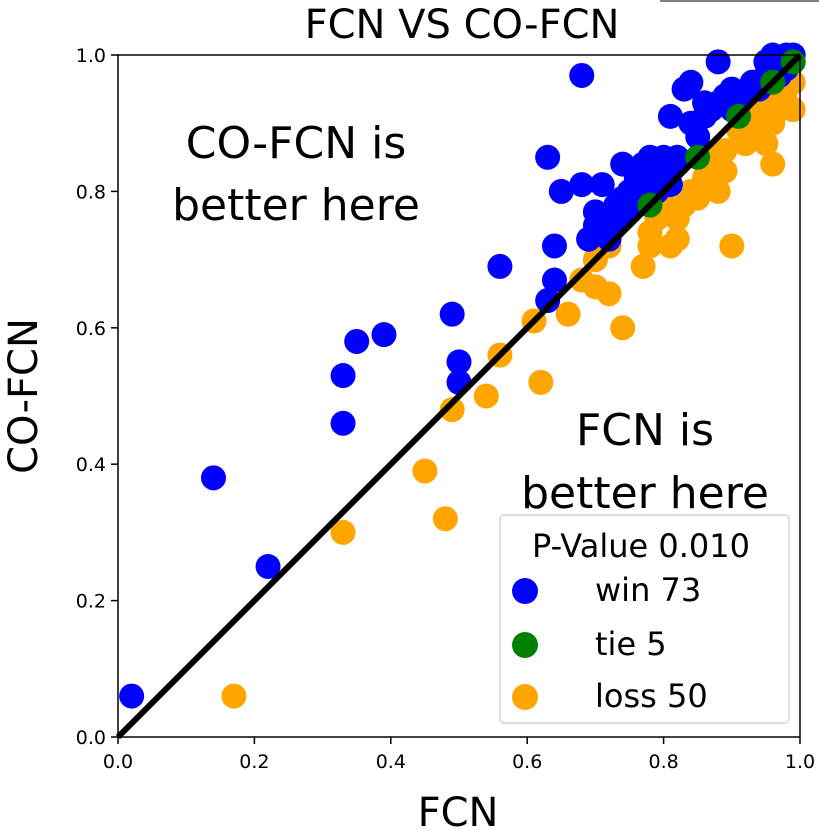 The height and width of the screenshot is (830, 819). I want to click on legend-marker-tie, so click(525, 645).